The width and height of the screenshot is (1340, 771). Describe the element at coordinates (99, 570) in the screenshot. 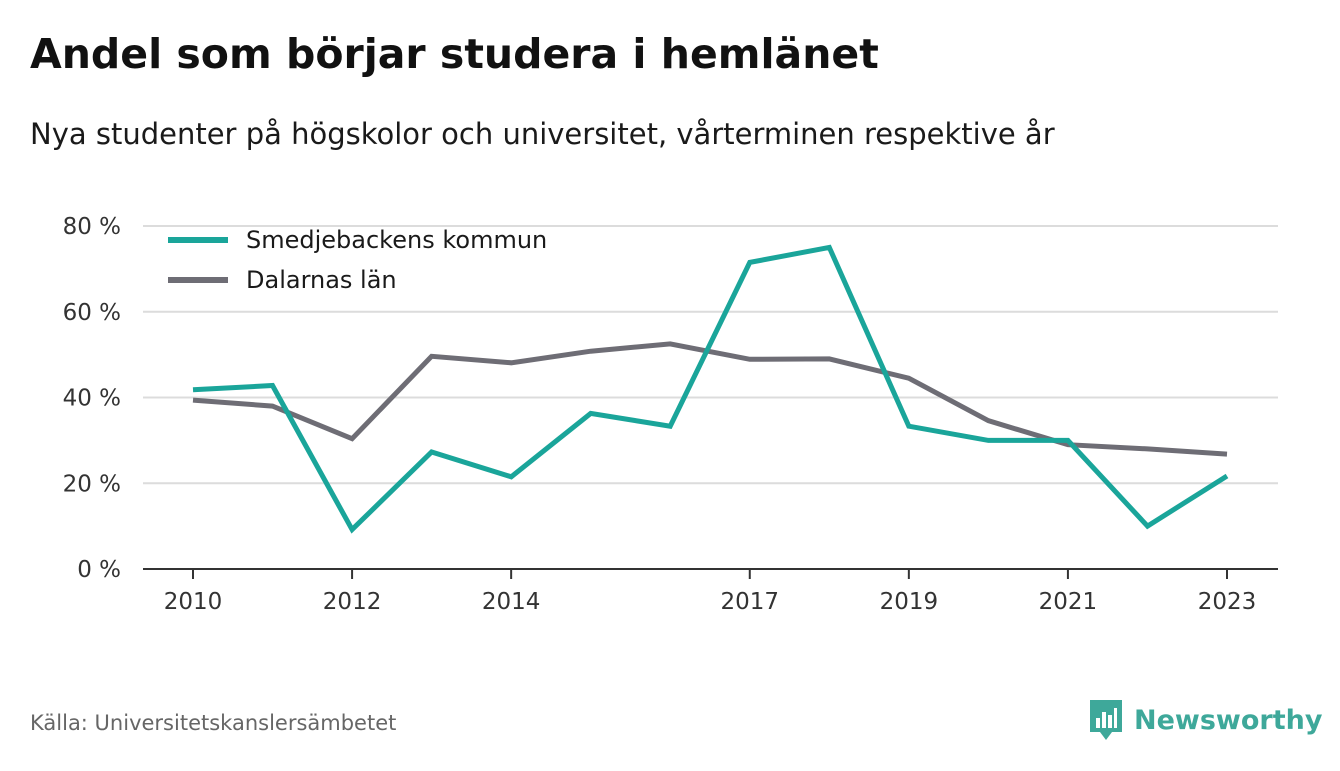

I see `y-tick-label: 0 %` at that location.